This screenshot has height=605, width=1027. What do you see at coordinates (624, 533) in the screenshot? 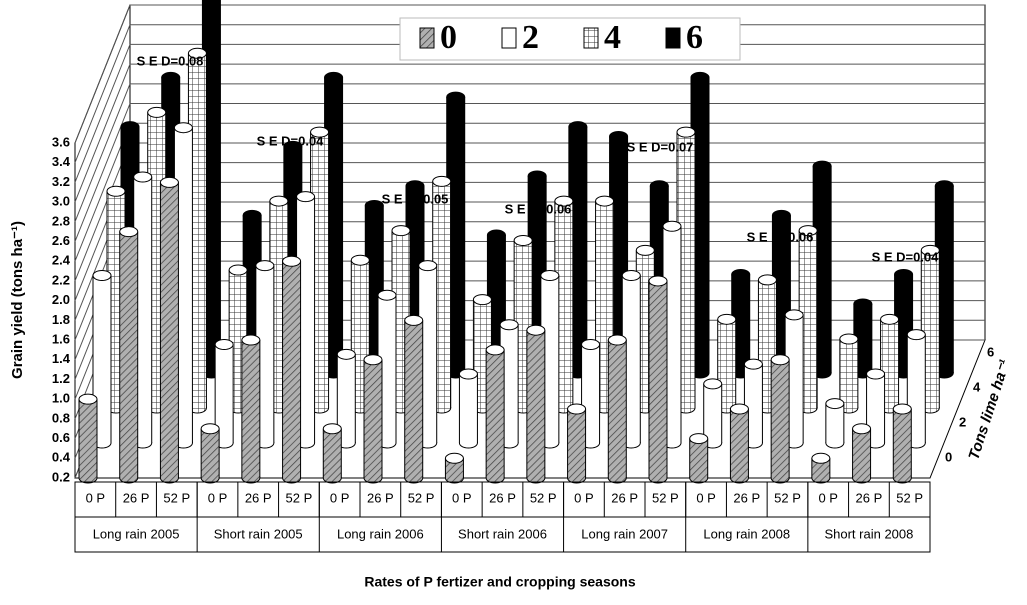
I see `group-label: Long rain 2007` at bounding box center [624, 533].